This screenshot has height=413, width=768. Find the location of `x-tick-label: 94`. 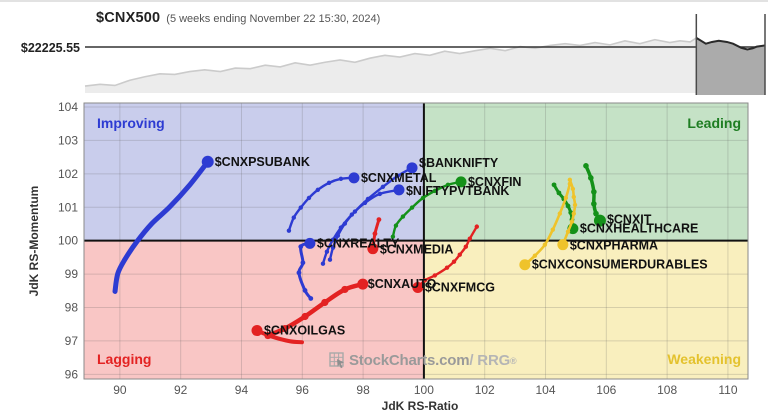

x-tick-label: 94 is located at coordinates (242, 390).